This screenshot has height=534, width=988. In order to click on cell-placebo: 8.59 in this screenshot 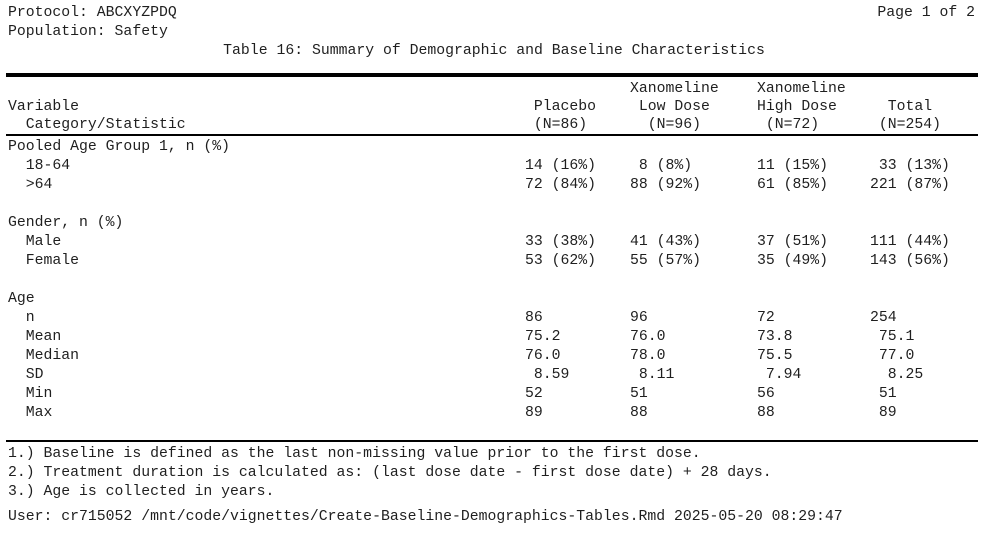, I will do `click(547, 375)`.